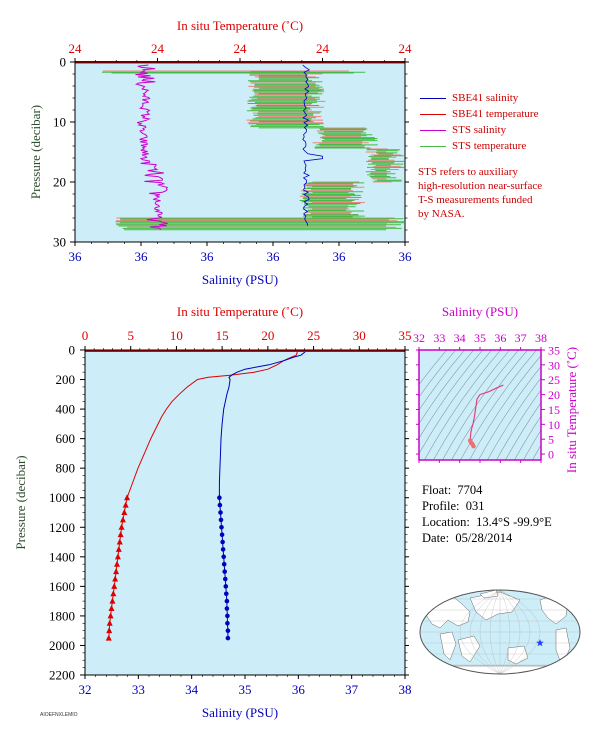 Image resolution: width=601 pixels, height=741 pixels. Describe the element at coordinates (446, 522) in the screenshot. I see `location-label: Location:` at that location.